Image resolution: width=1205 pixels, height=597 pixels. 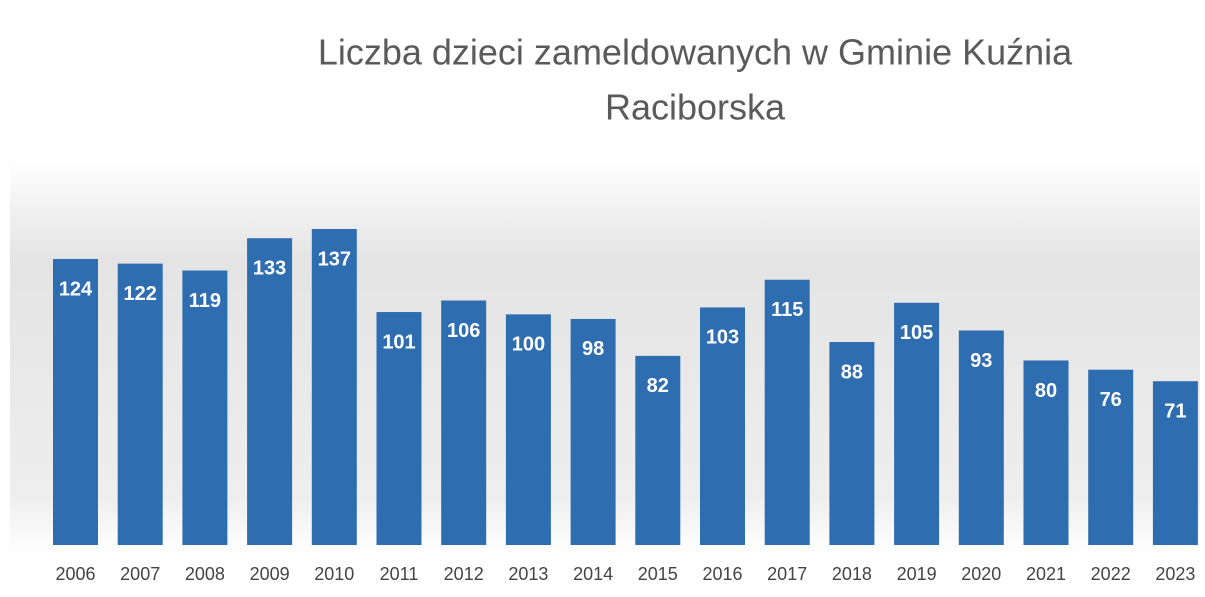 What do you see at coordinates (787, 574) in the screenshot?
I see `x-tick-label: 2017` at bounding box center [787, 574].